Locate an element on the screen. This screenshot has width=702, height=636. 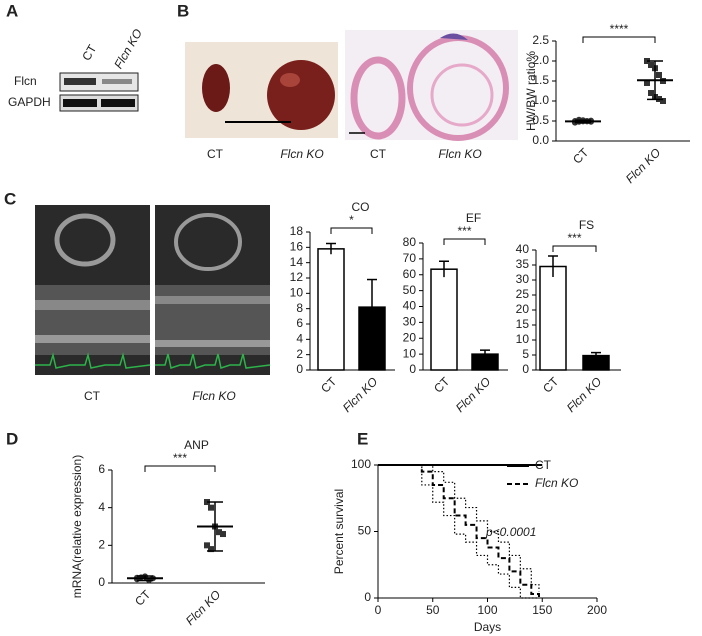
y-tick-label: 6 is located at coordinates (101, 469).